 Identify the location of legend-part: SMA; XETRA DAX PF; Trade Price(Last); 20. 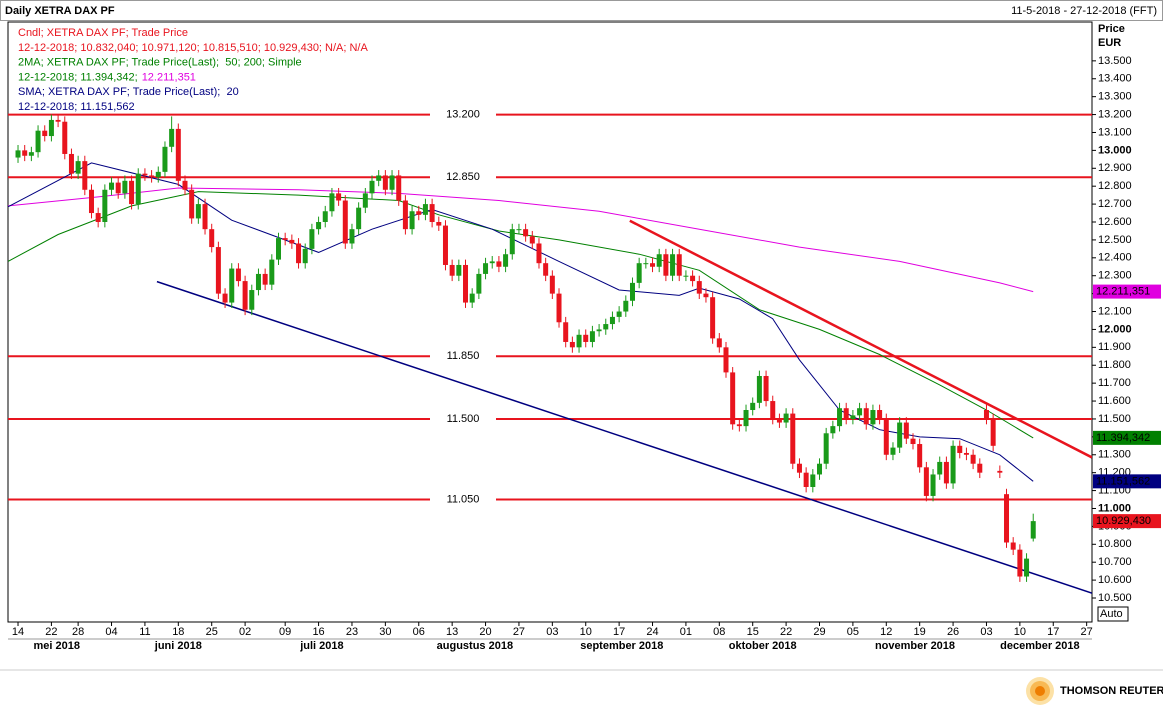
(128, 92).